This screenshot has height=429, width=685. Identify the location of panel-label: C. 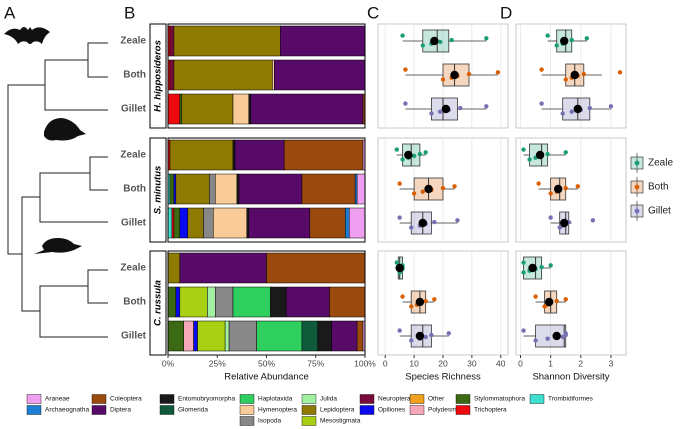
(373, 12).